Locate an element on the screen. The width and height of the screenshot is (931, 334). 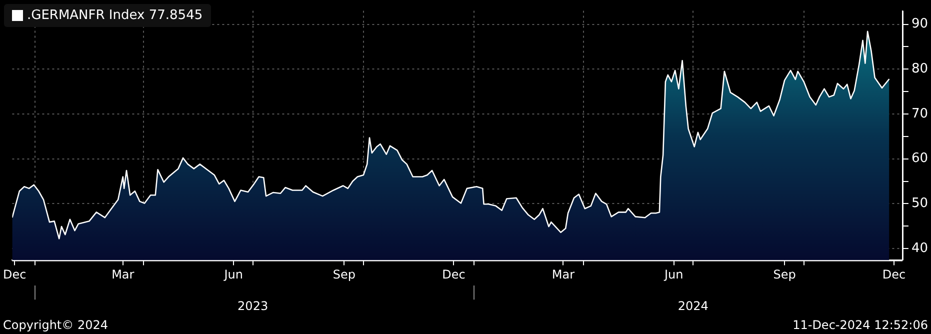
legend-label: .GERMANFR Index 77.8545 is located at coordinates (115, 15).